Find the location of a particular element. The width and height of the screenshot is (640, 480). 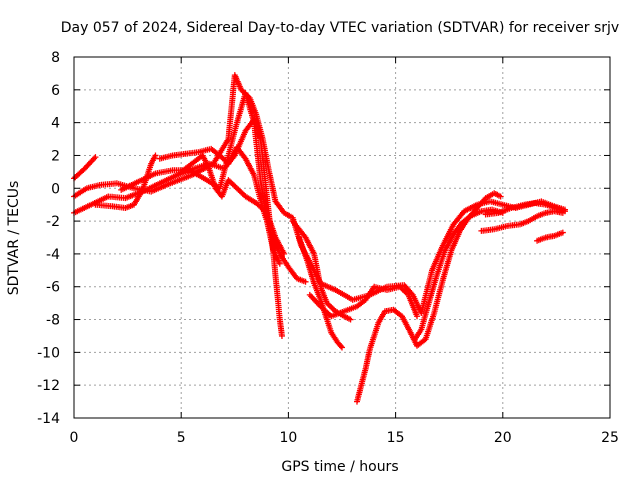

y-tick-label: 4 is located at coordinates (55, 124).